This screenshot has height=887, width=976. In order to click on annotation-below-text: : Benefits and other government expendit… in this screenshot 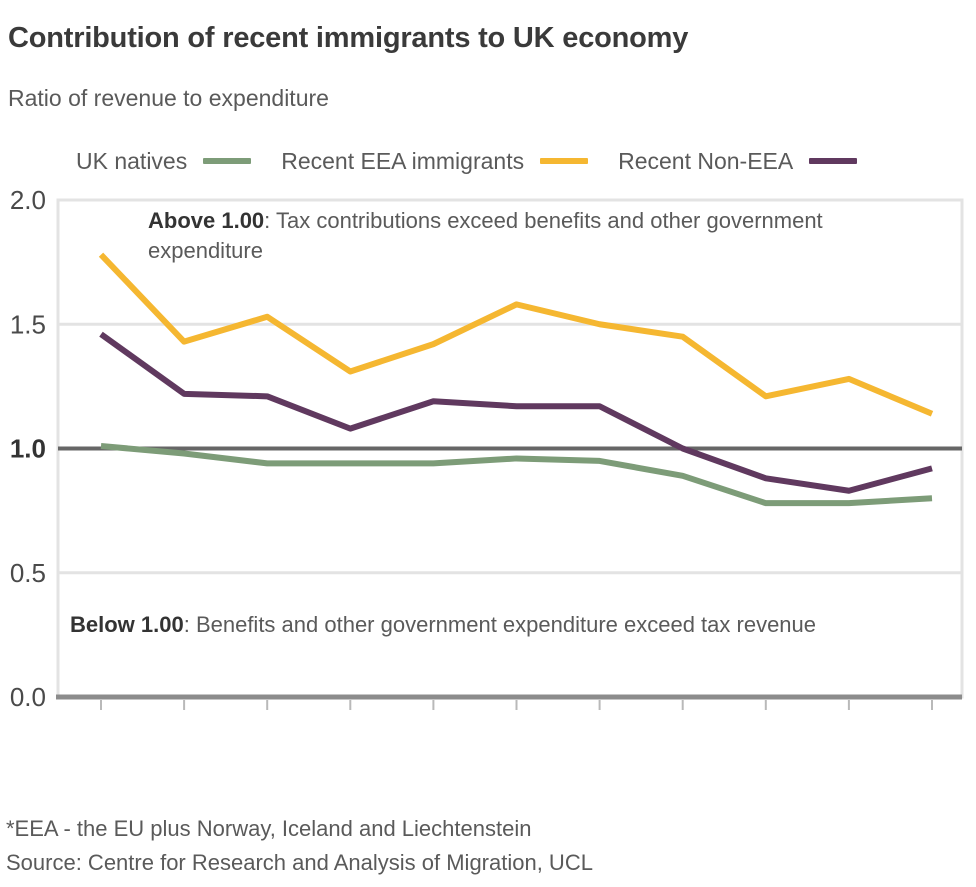, I will do `click(500, 624)`.